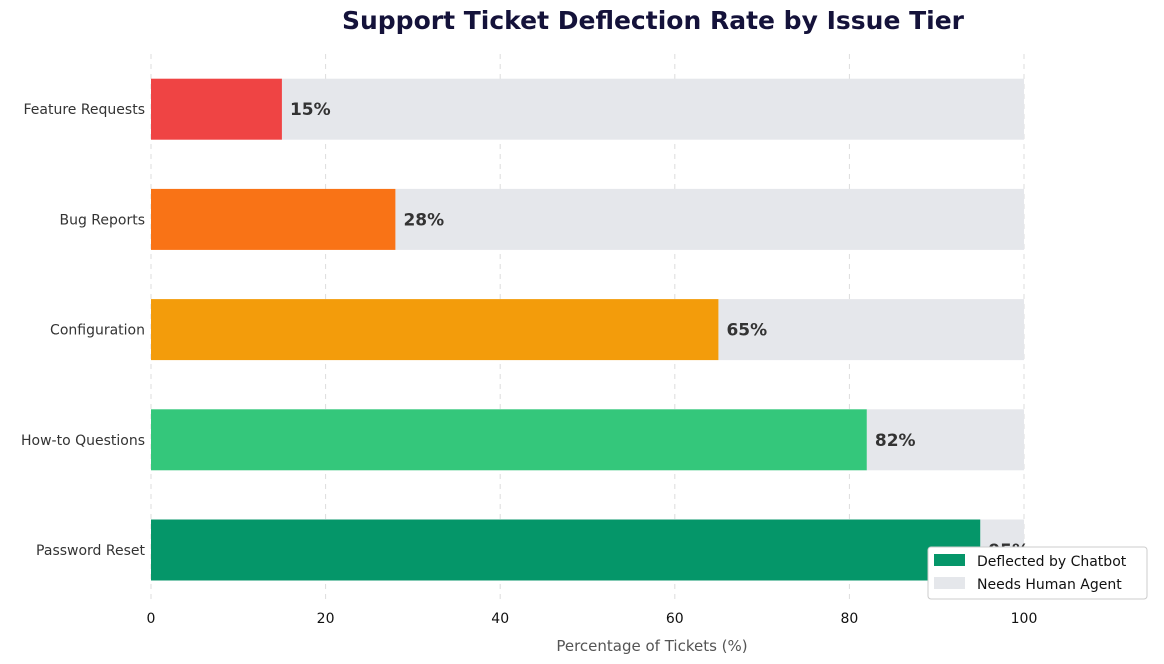 The height and width of the screenshot is (664, 1164). Describe the element at coordinates (675, 619) in the screenshot. I see `x-tick-label: 60` at that location.